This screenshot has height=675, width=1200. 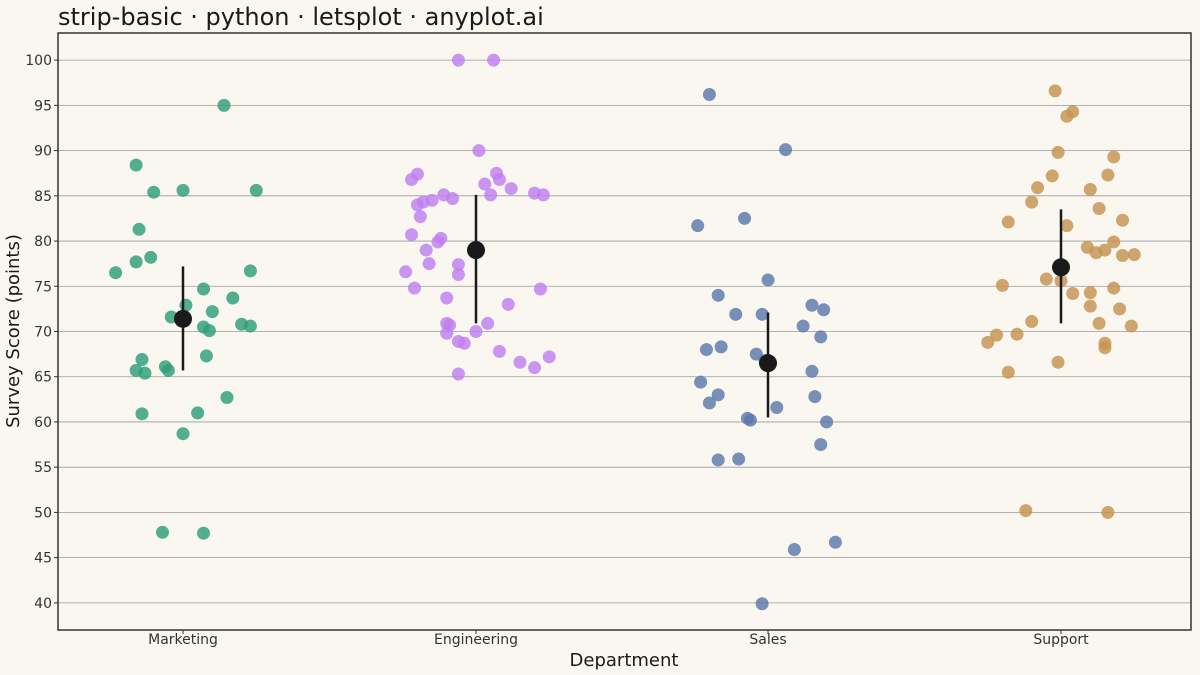 What do you see at coordinates (43, 287) in the screenshot?
I see `y-tick-label: 75` at bounding box center [43, 287].